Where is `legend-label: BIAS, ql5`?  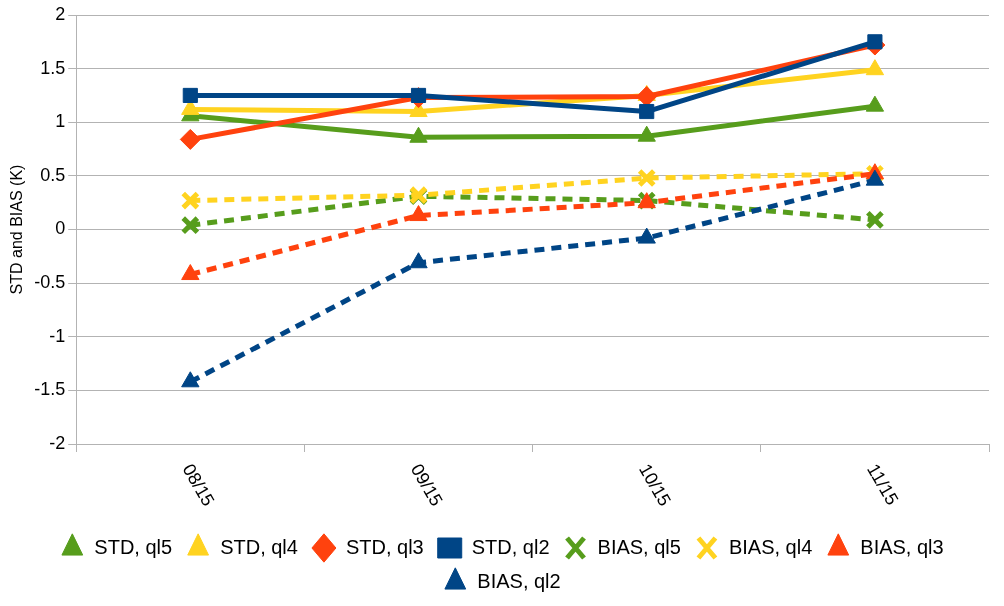 legend-label: BIAS, ql5 is located at coordinates (639, 546).